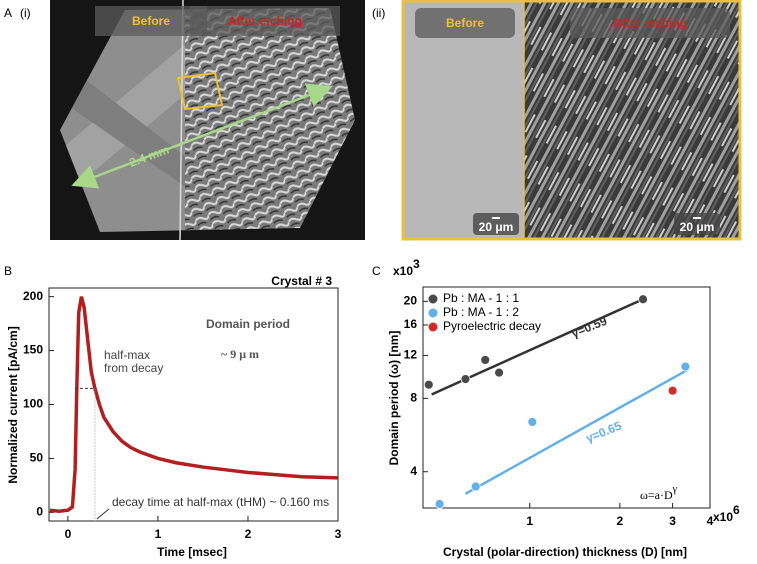 This screenshot has width=757, height=564. What do you see at coordinates (68, 534) in the screenshot?
I see `x-tick-label: 0` at bounding box center [68, 534].